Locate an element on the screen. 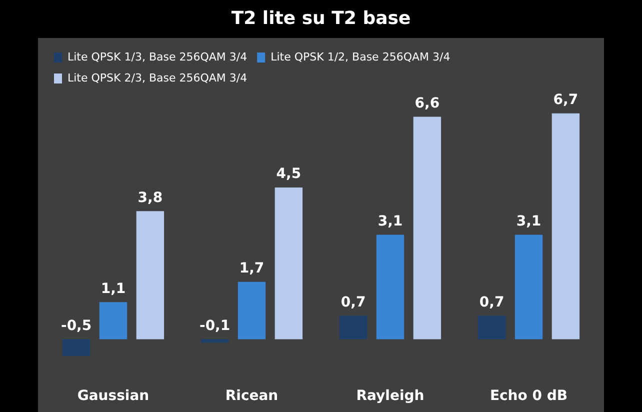 The image size is (642, 412). x-tick-label: Gaussian is located at coordinates (113, 396).